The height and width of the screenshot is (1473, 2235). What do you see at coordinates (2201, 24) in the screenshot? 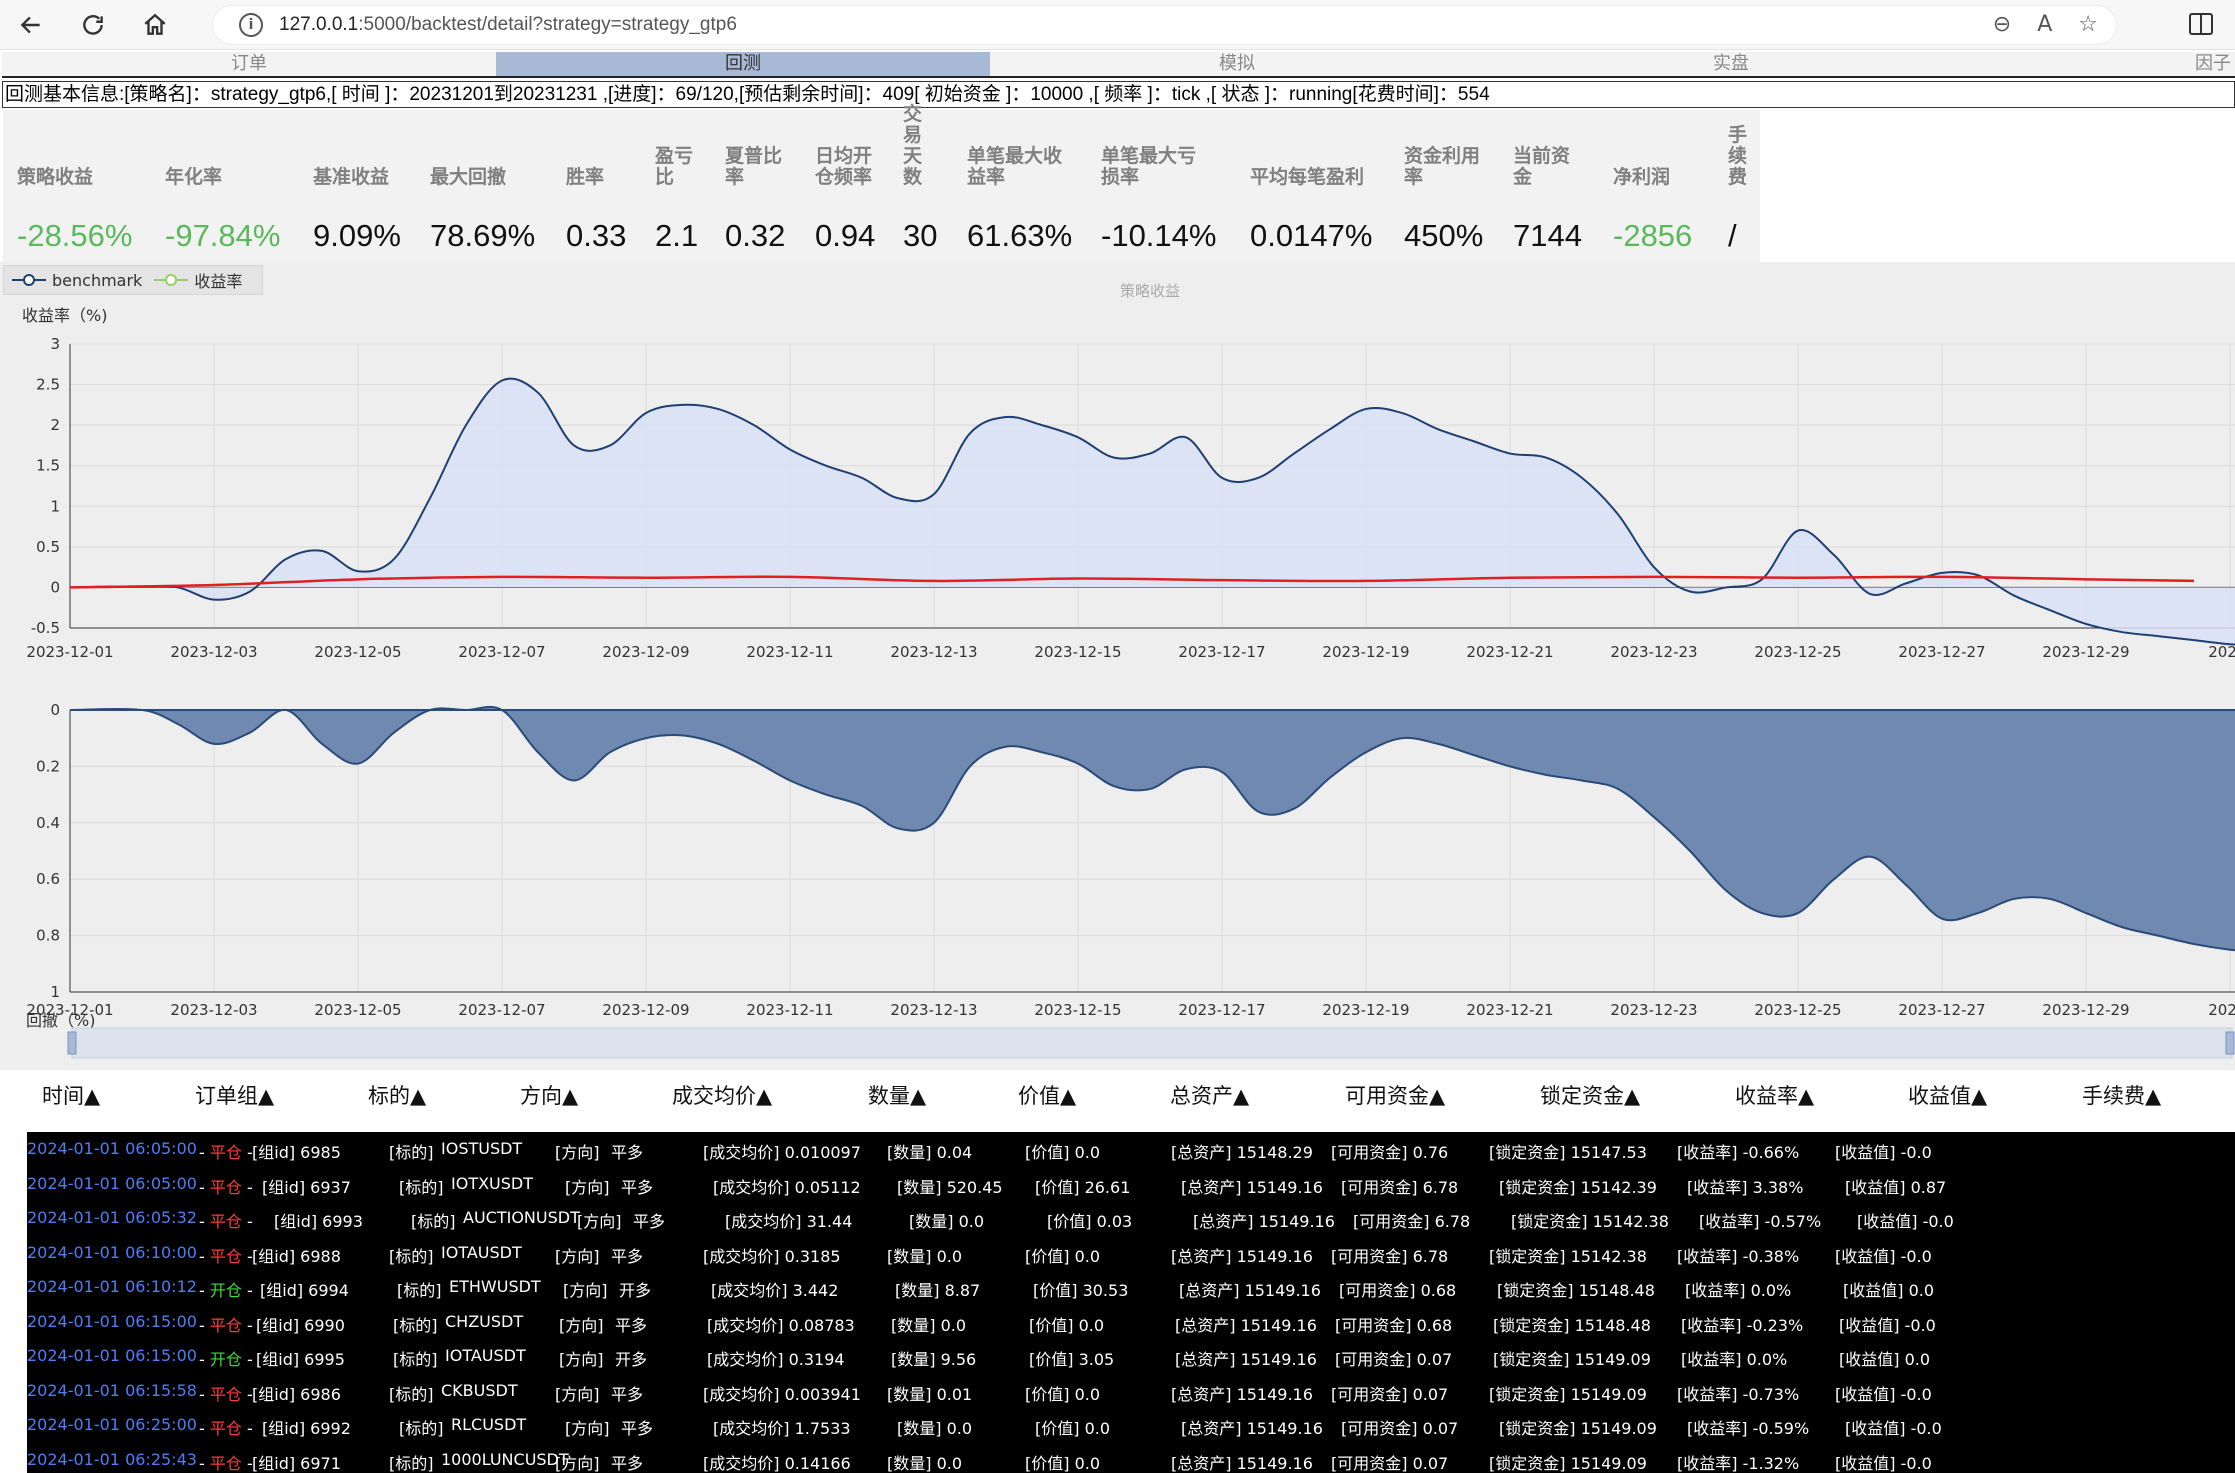
I see `split-screen-icon` at bounding box center [2201, 24].